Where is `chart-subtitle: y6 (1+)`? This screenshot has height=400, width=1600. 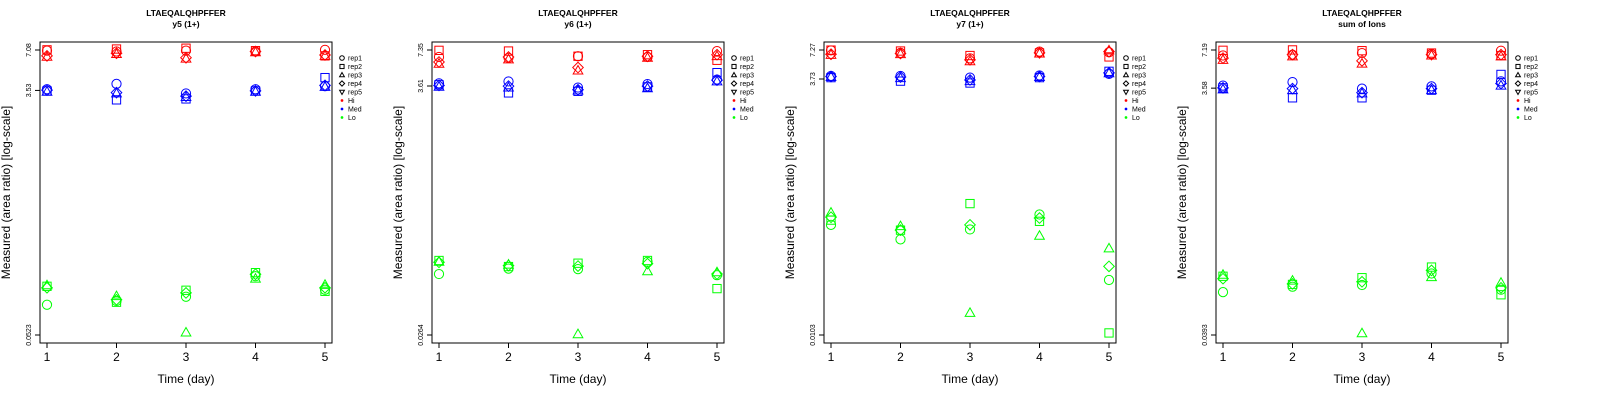 chart-subtitle: y6 (1+) is located at coordinates (577, 24).